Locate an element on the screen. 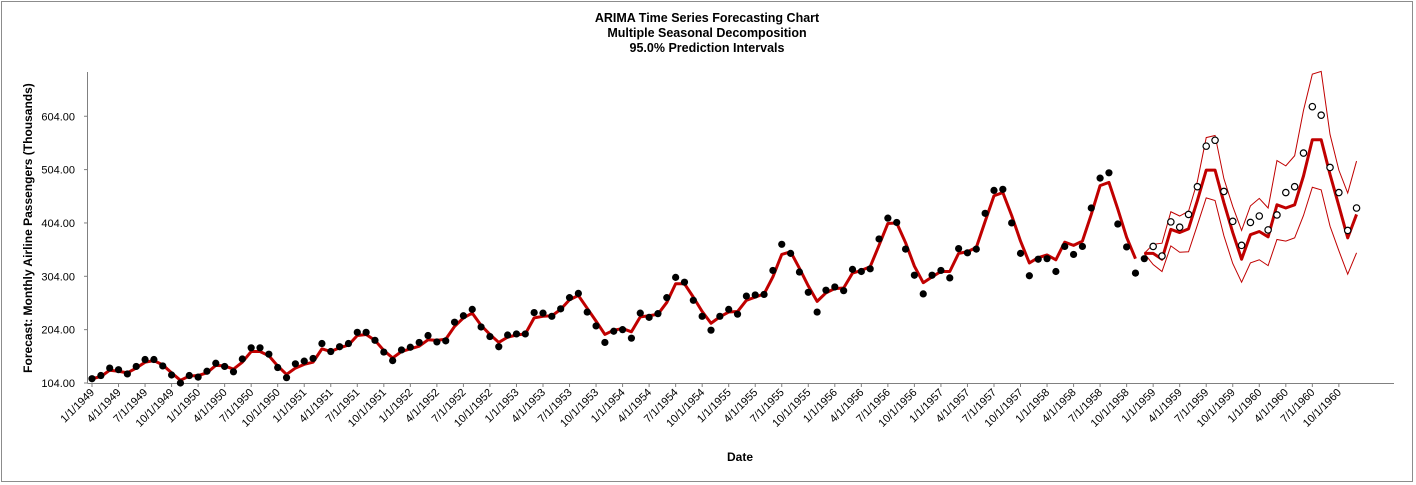 This screenshot has height=485, width=1416. lower-prediction-interval-line is located at coordinates (1250, 235).